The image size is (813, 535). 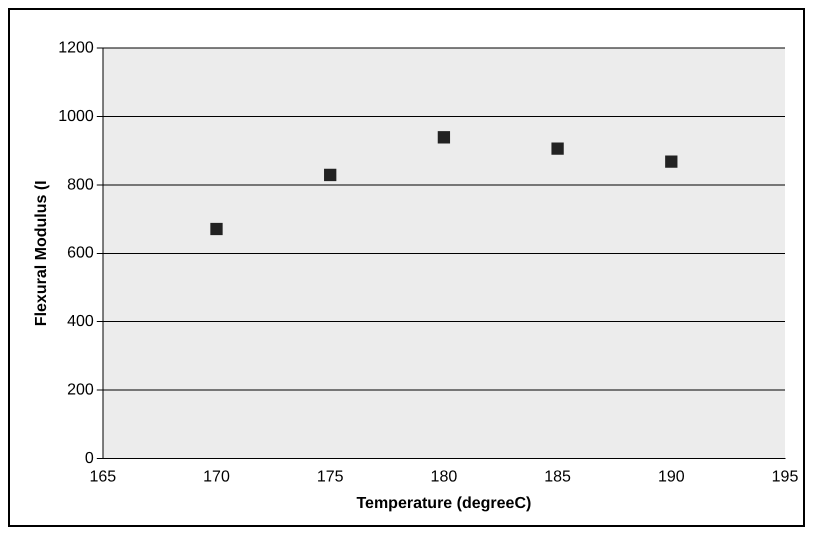 What do you see at coordinates (444, 503) in the screenshot?
I see `x-axis-title: Temperature (degreeC)` at bounding box center [444, 503].